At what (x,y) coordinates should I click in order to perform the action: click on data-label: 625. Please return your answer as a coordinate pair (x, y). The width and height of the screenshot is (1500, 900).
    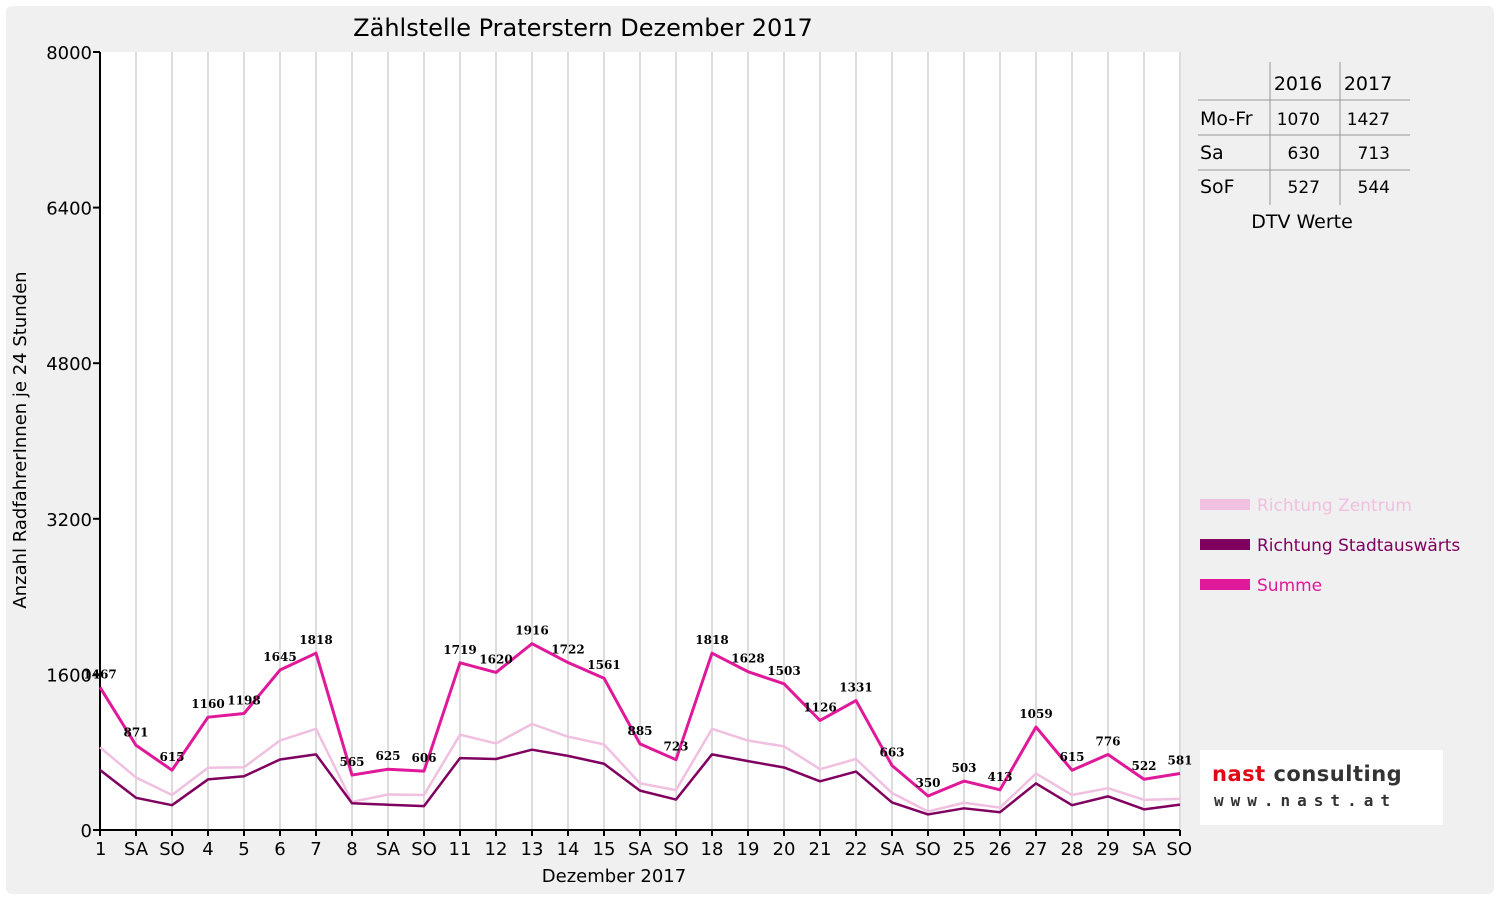
    Looking at the image, I should click on (387, 756).